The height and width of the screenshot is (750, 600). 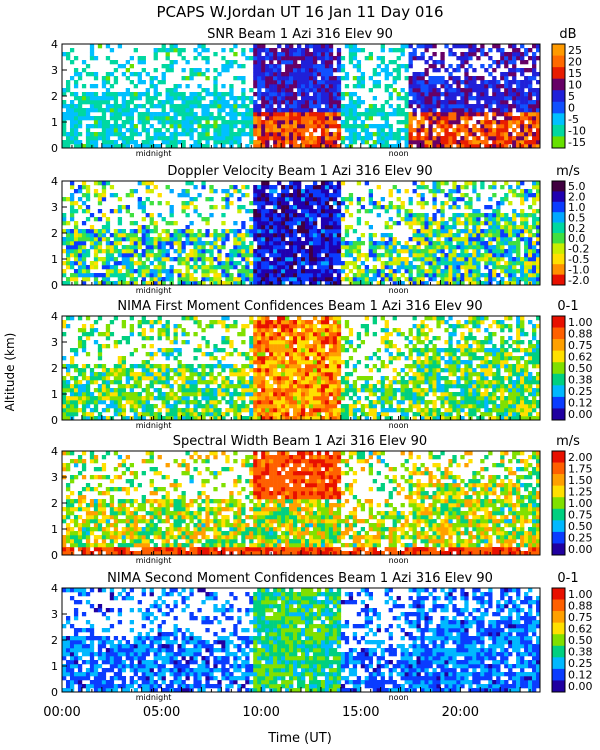 What do you see at coordinates (54, 259) in the screenshot?
I see `y-tick-label: 1` at bounding box center [54, 259].